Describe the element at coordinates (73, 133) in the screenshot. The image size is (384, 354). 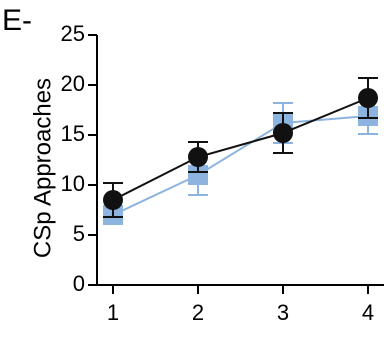
I see `y-tick-label: 15` at that location.